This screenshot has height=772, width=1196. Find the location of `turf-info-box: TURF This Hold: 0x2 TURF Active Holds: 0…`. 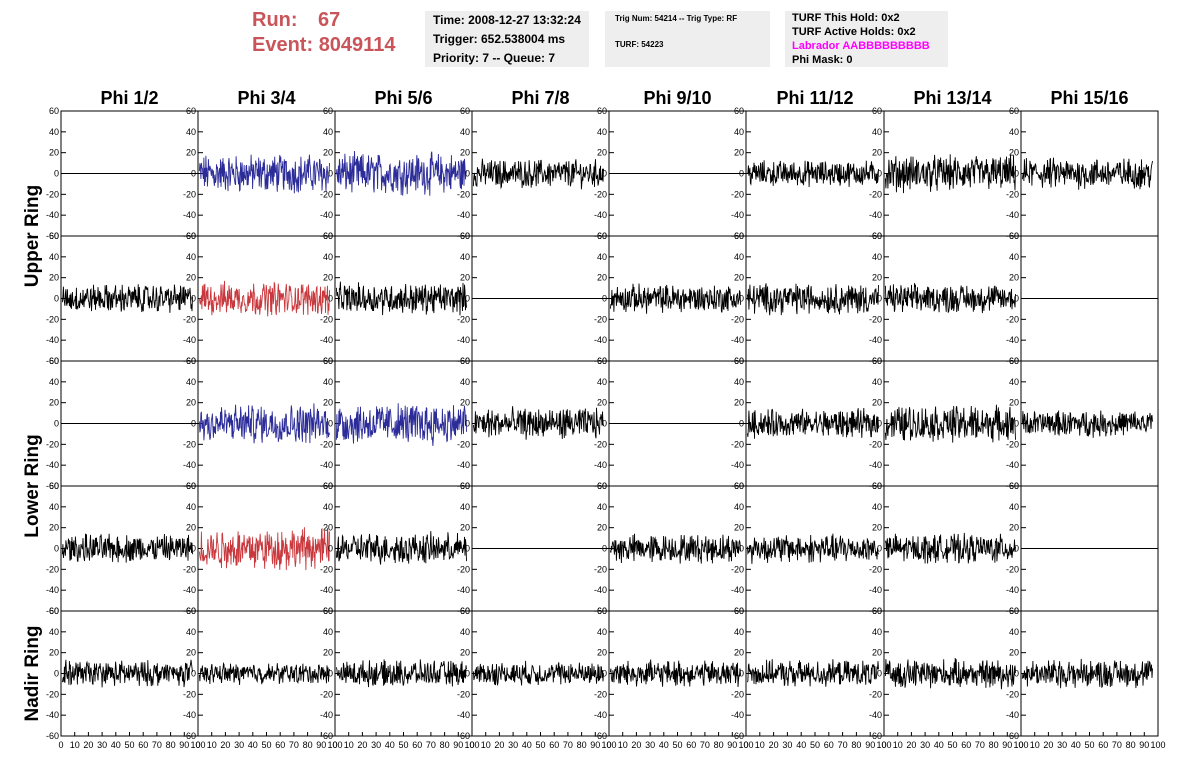

turf-info-box: TURF This Hold: 0x2 TURF Active Holds: 0… is located at coordinates (866, 39).